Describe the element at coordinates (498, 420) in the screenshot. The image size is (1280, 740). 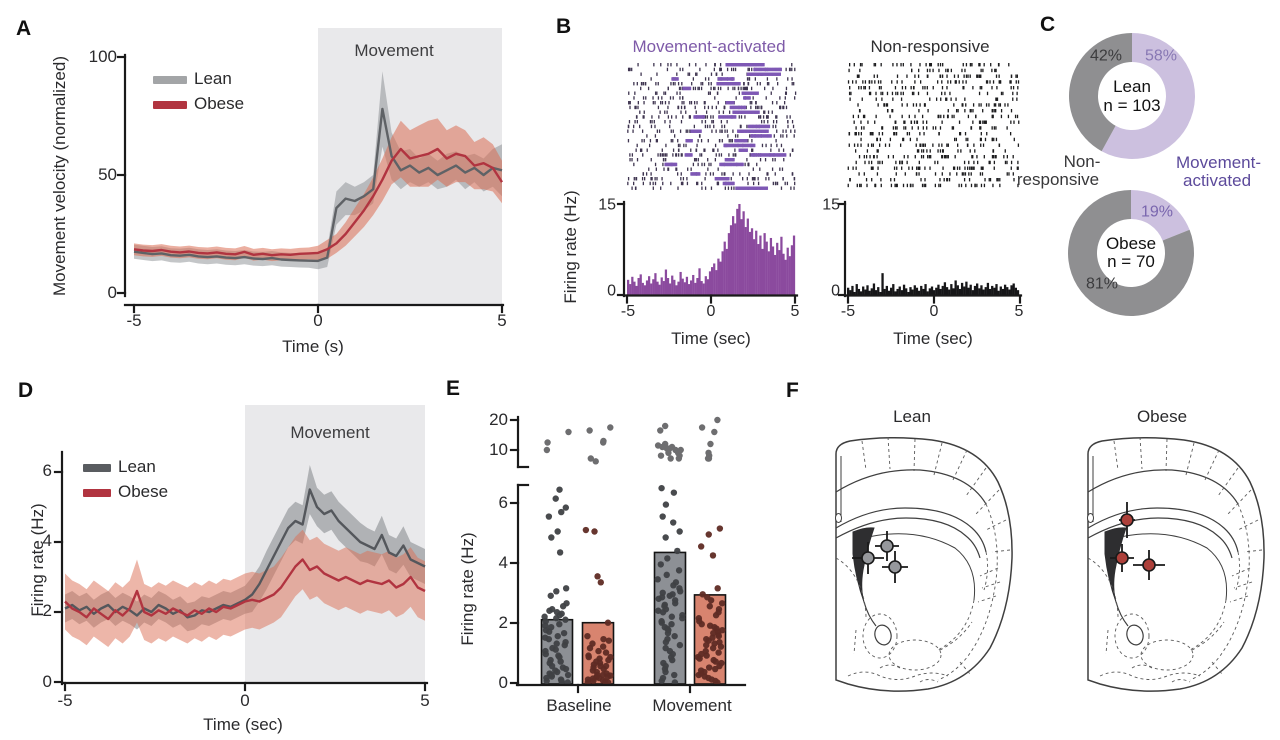
I see `axis-tick-label: 20` at that location.